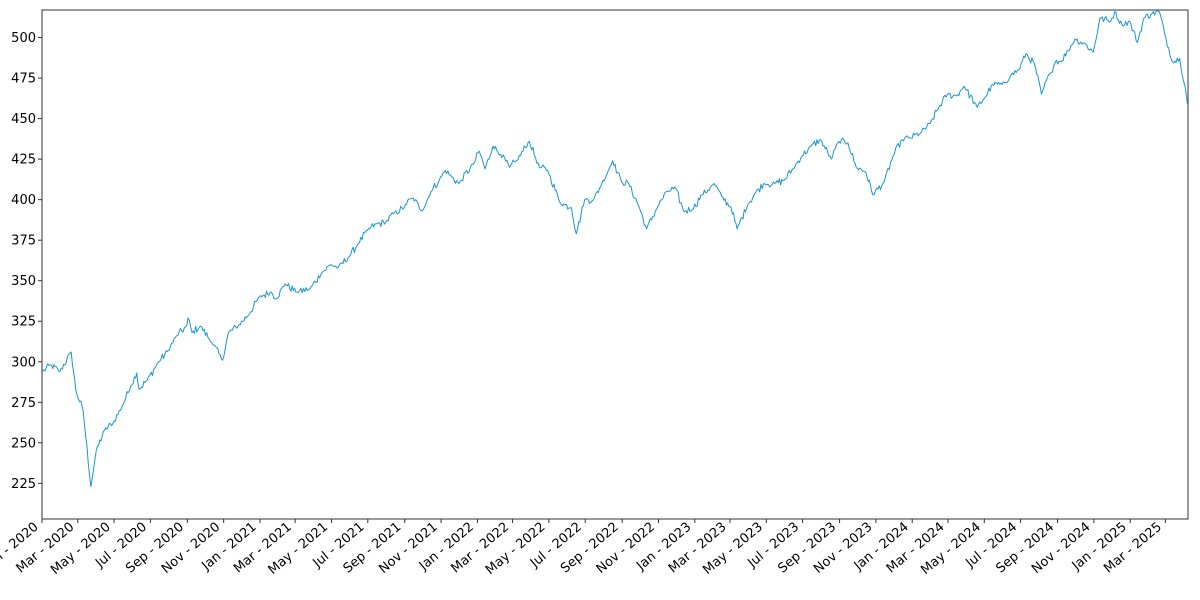 The height and width of the screenshot is (600, 1200). Describe the element at coordinates (23, 200) in the screenshot. I see `y-tick-label: 400` at that location.